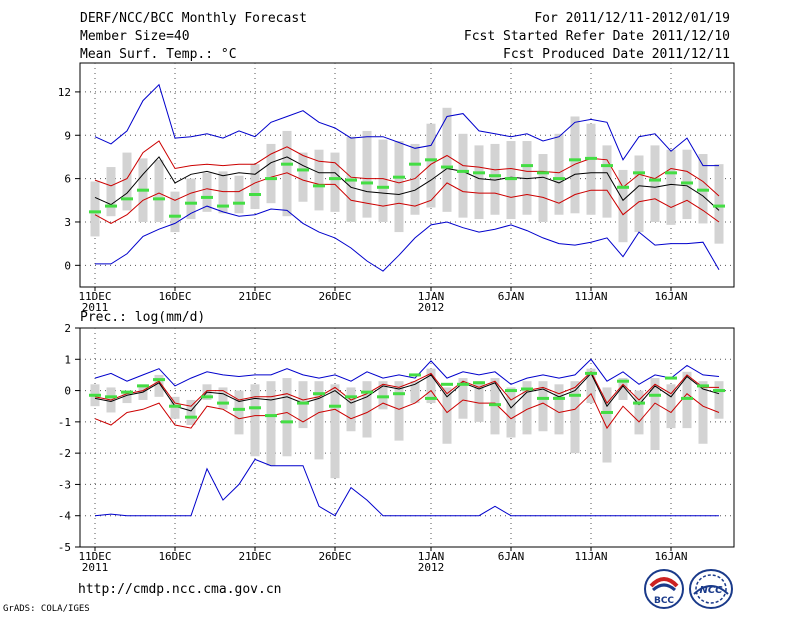 The image size is (800, 618). What do you see at coordinates (67, 179) in the screenshot?
I see `y-tick-label: 6` at bounding box center [67, 179].